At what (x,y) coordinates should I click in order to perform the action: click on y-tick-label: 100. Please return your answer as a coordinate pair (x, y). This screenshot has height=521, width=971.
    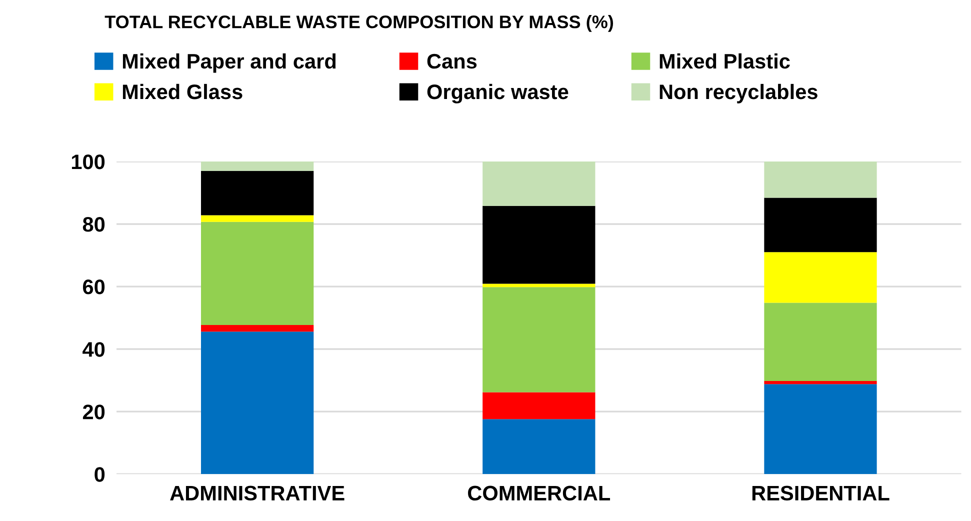
    Looking at the image, I should click on (88, 162).